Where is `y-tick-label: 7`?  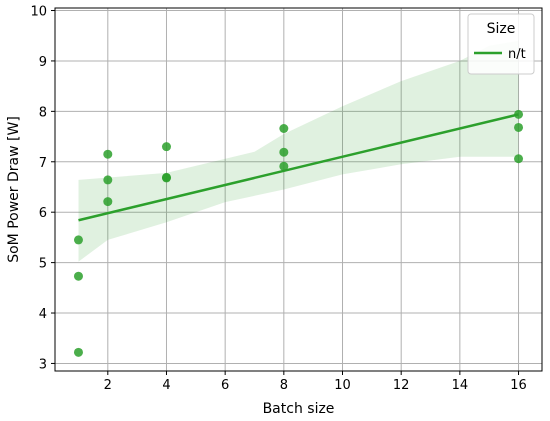 y-tick-label: 7 is located at coordinates (43, 163).